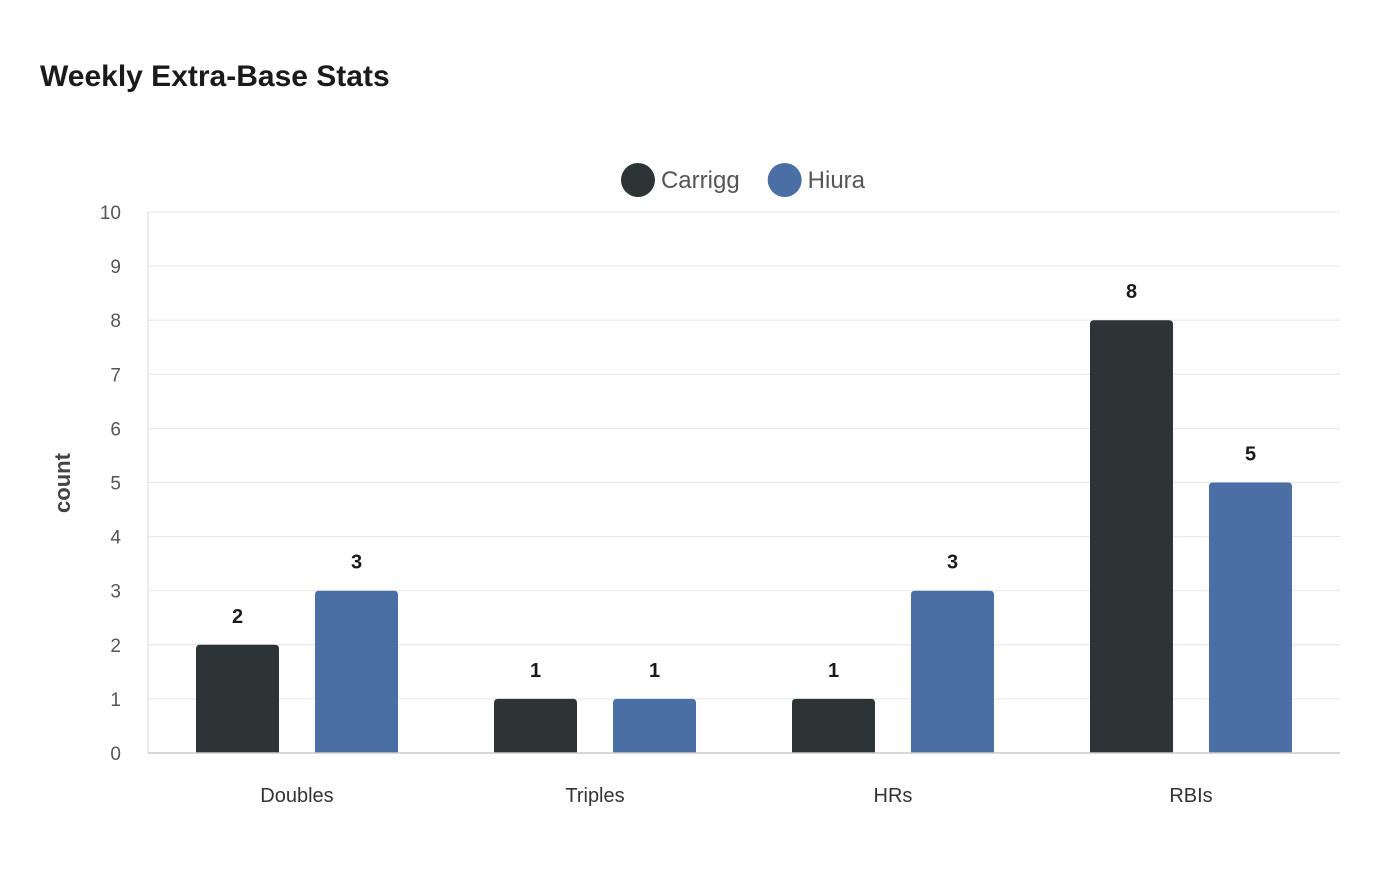 This screenshot has width=1400, height=880. I want to click on y-axis: 0 1 2 3 4 5 6 7 8 9 10, so click(124, 484).